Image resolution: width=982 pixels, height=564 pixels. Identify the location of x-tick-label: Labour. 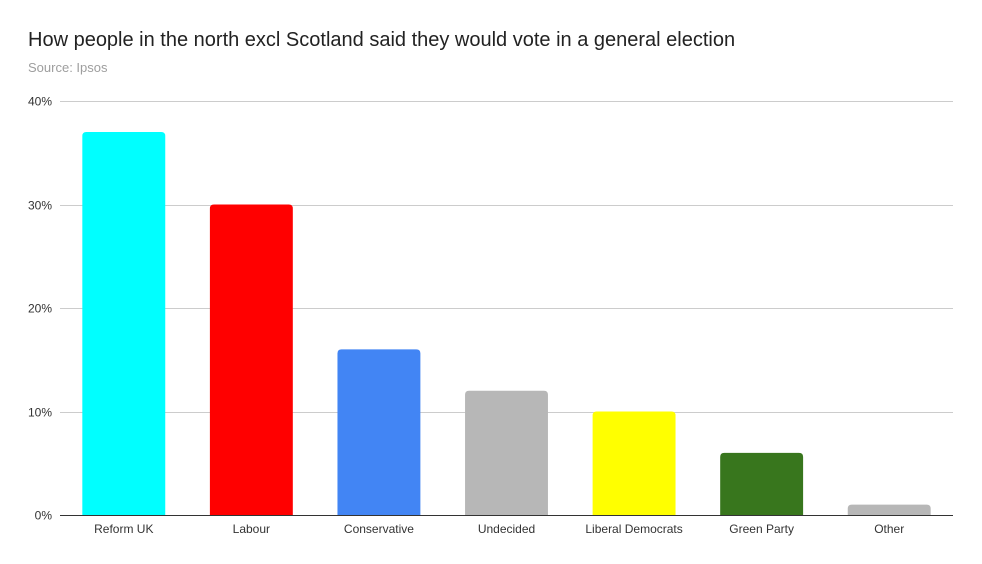
(251, 529).